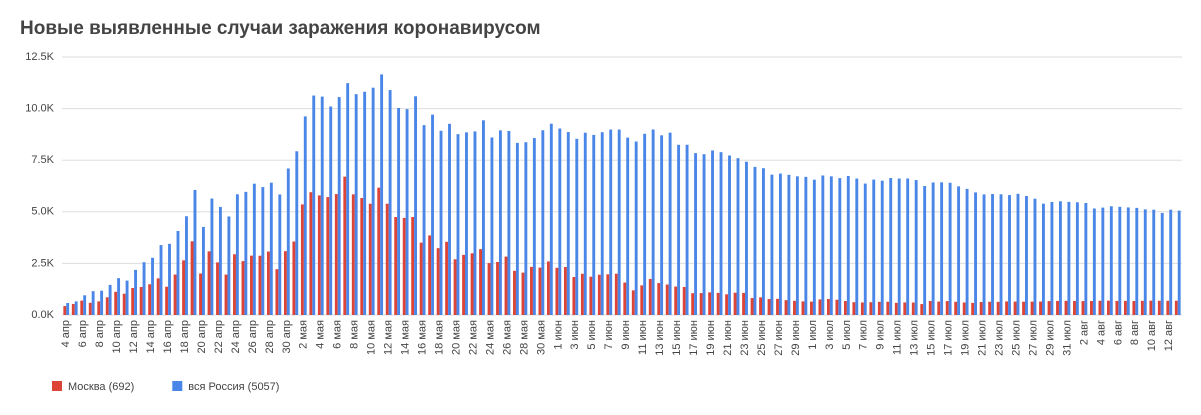 The width and height of the screenshot is (1201, 415). Describe the element at coordinates (42, 315) in the screenshot. I see `y-tick-label: 0.0K` at that location.